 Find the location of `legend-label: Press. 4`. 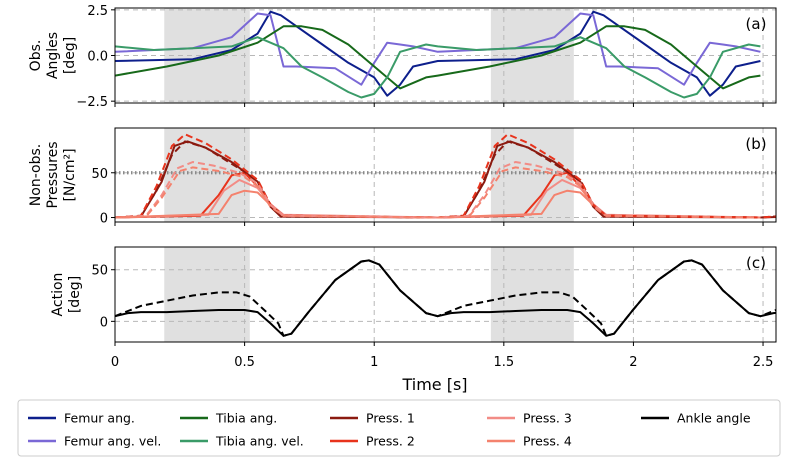

legend-label: Press. 4 is located at coordinates (547, 441).